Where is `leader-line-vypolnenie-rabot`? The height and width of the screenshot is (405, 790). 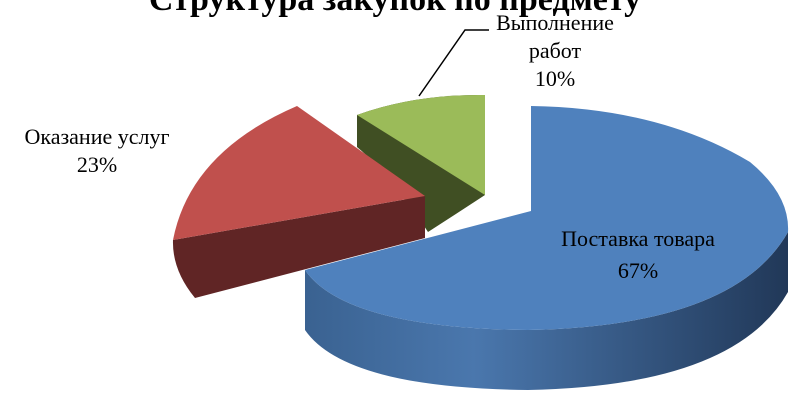 leader-line-vypolnenie-rabot is located at coordinates (453, 63).